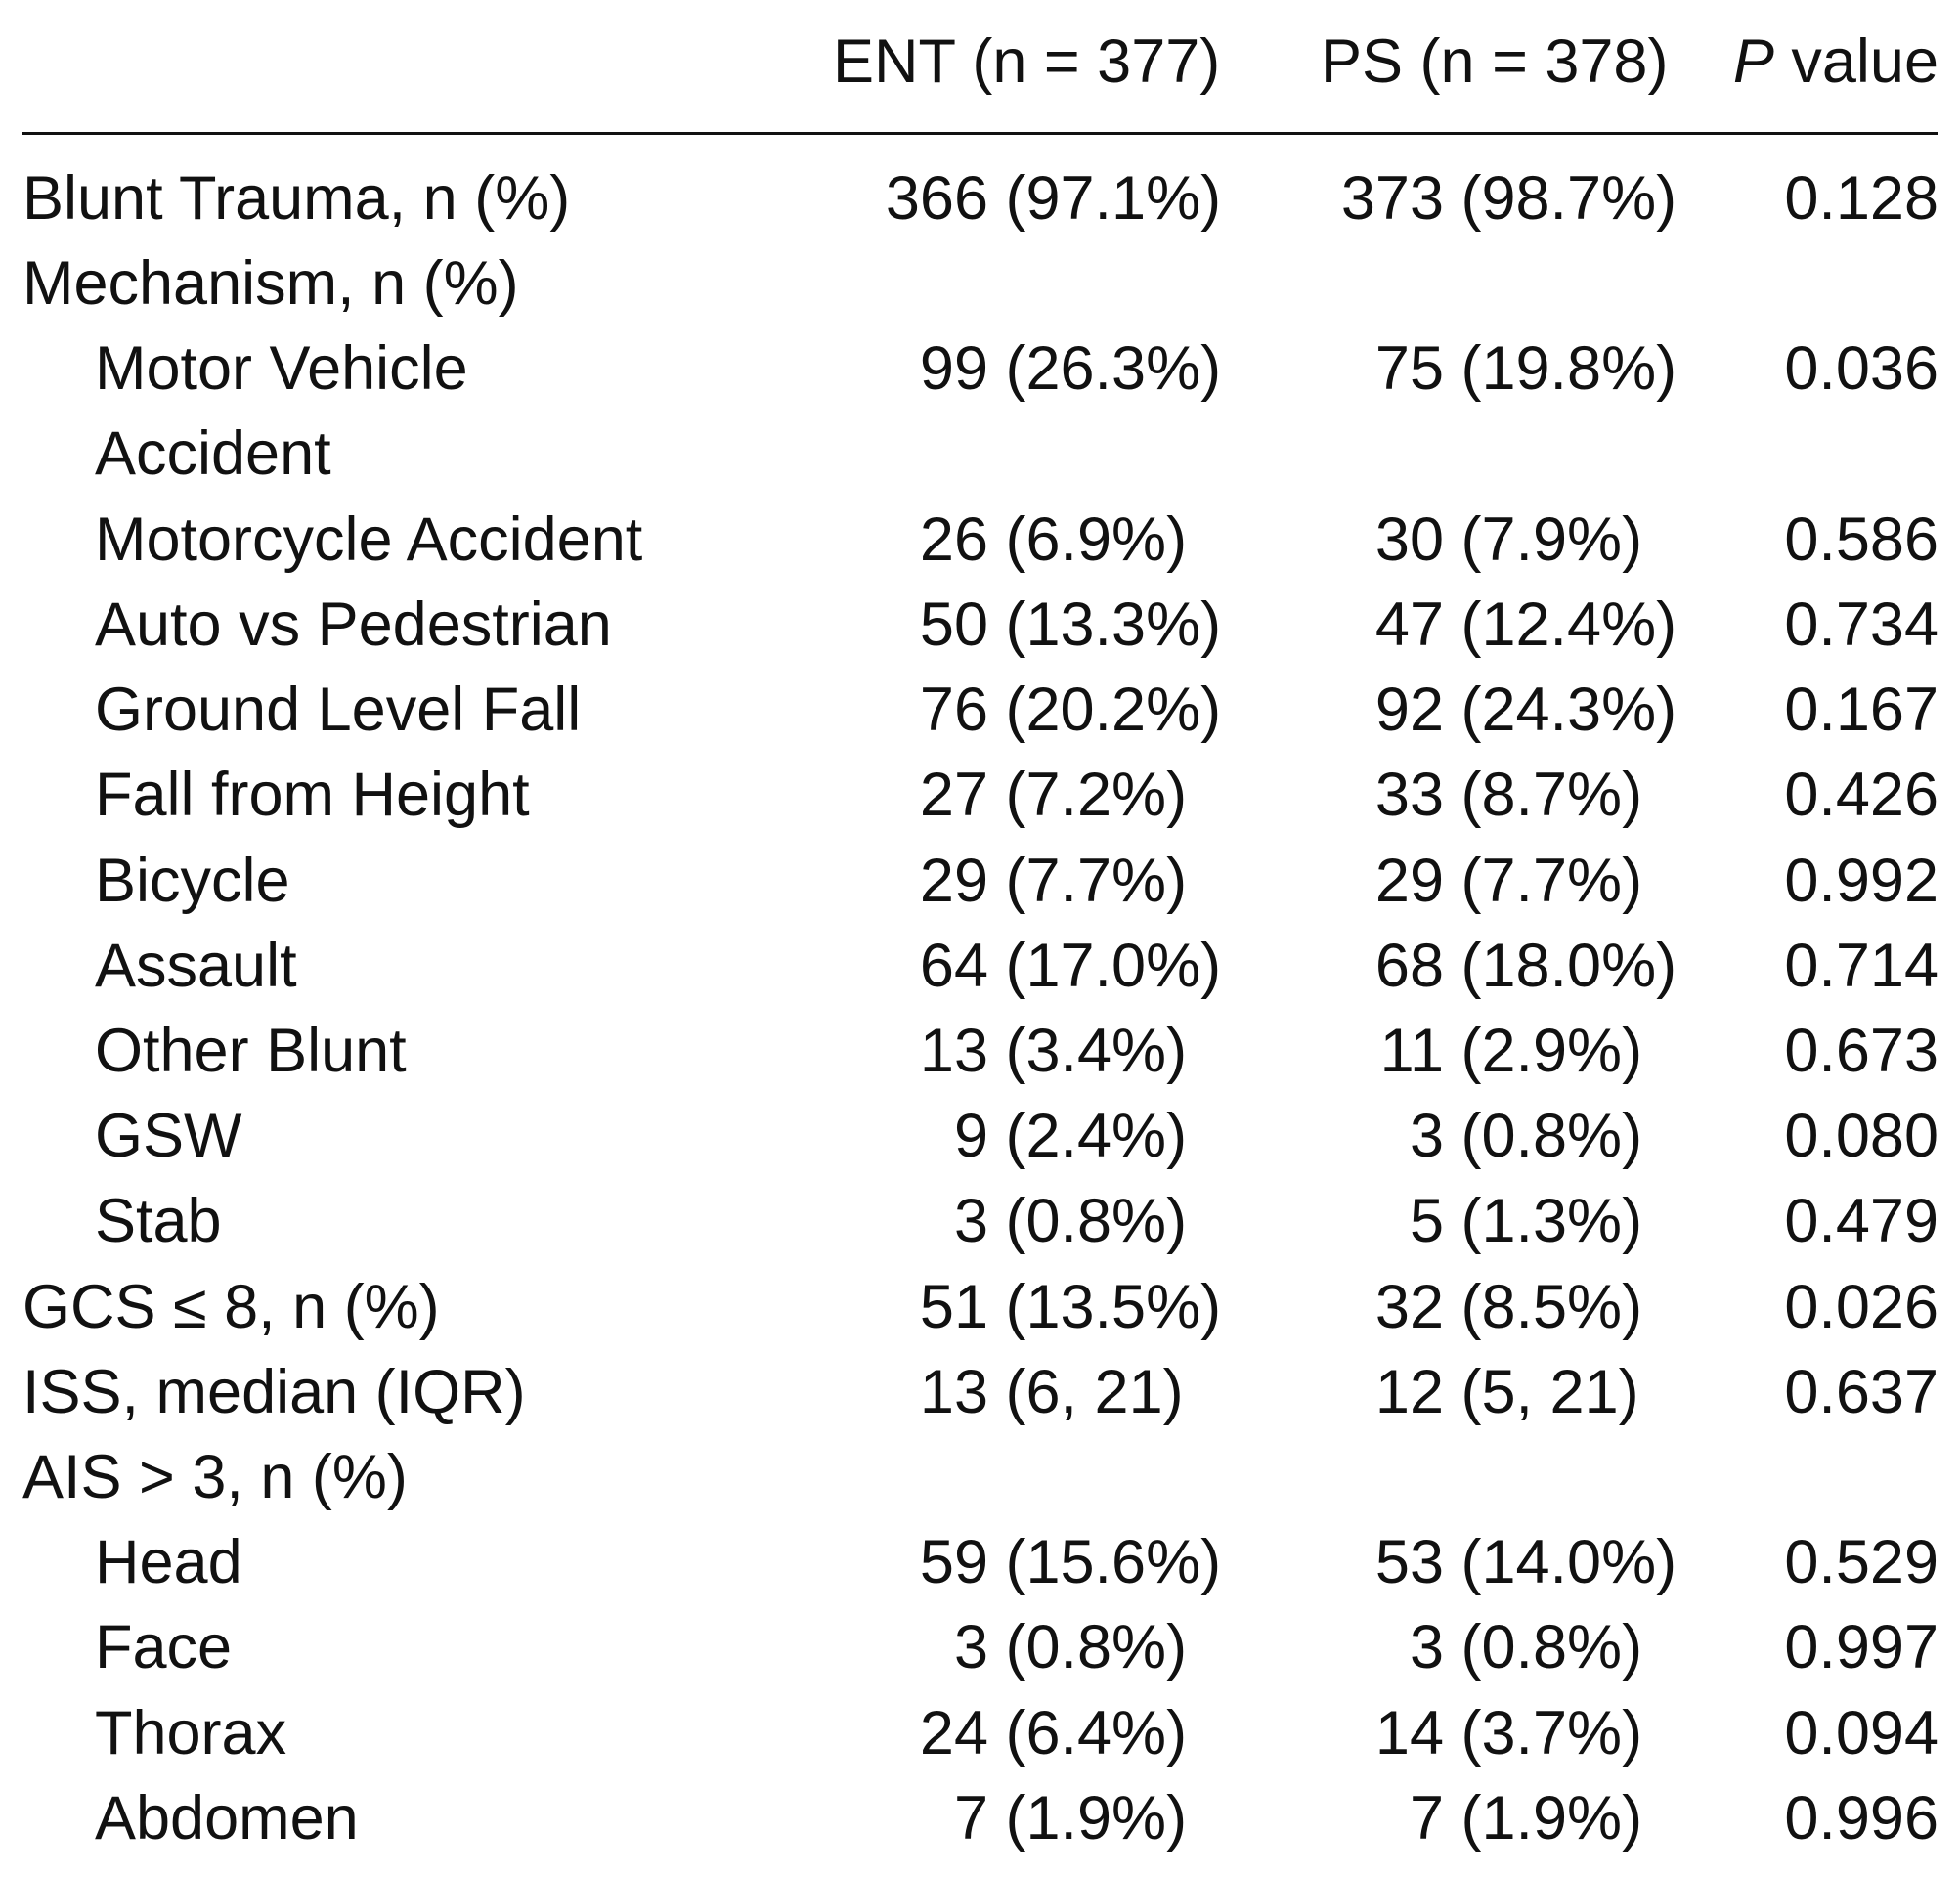 The image size is (1960, 1877). What do you see at coordinates (1105, 710) in the screenshot?
I see `detail: (20.2%)` at bounding box center [1105, 710].